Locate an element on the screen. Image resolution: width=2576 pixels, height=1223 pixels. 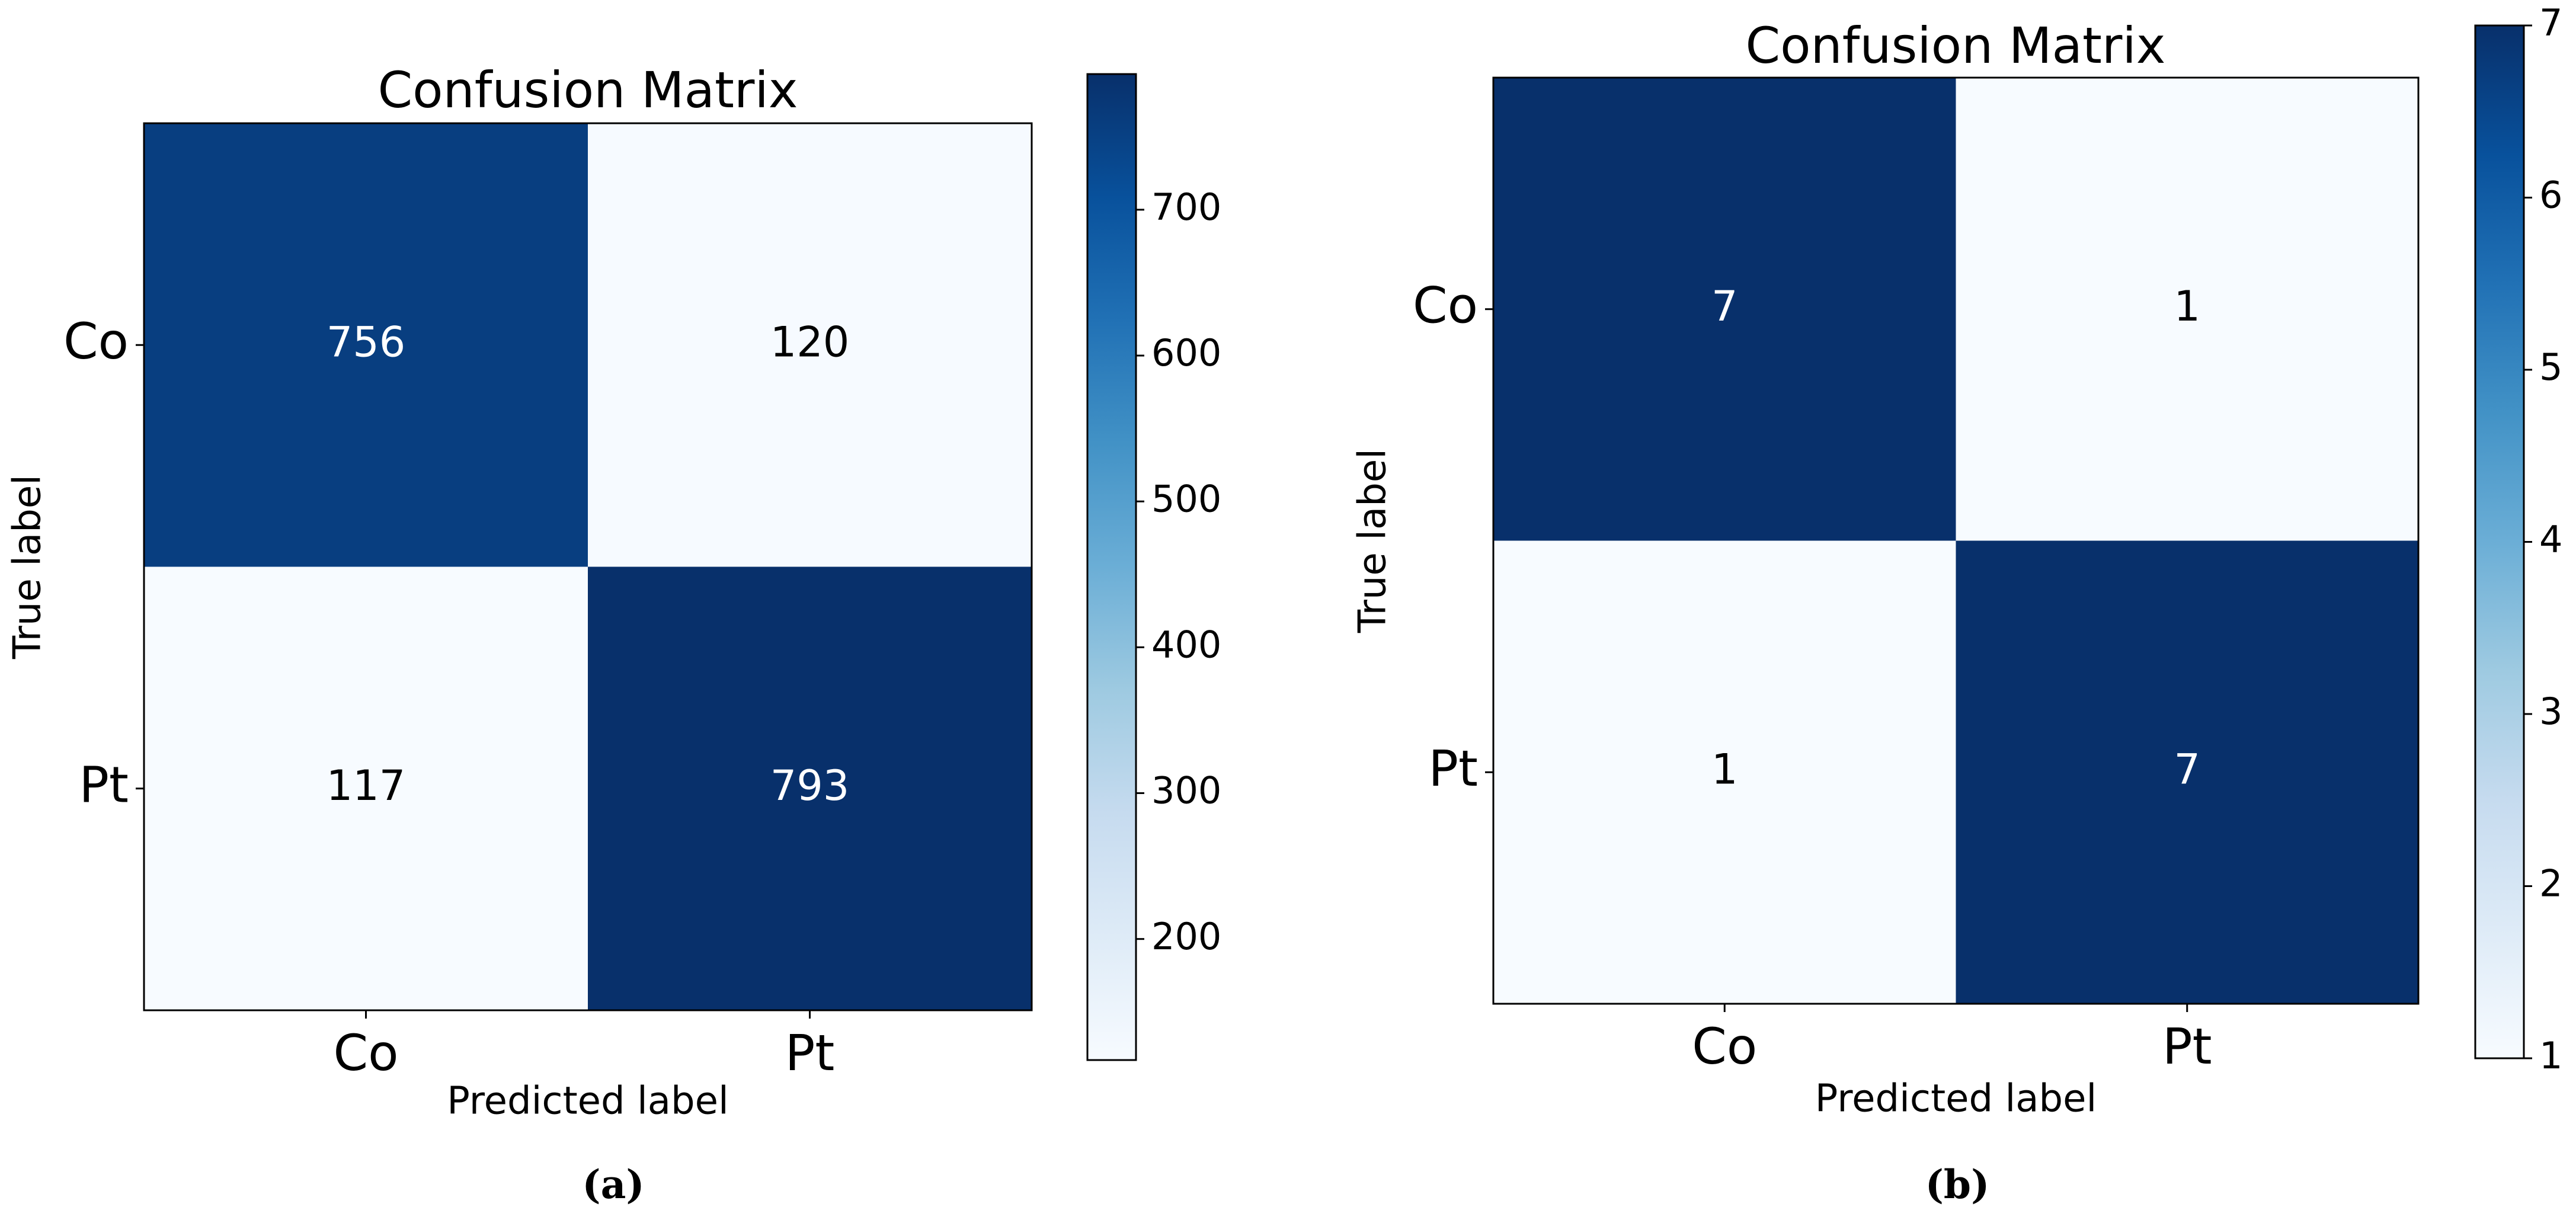
panel-b-colorbar-tick-label-3: 4 is located at coordinates (2550, 540).